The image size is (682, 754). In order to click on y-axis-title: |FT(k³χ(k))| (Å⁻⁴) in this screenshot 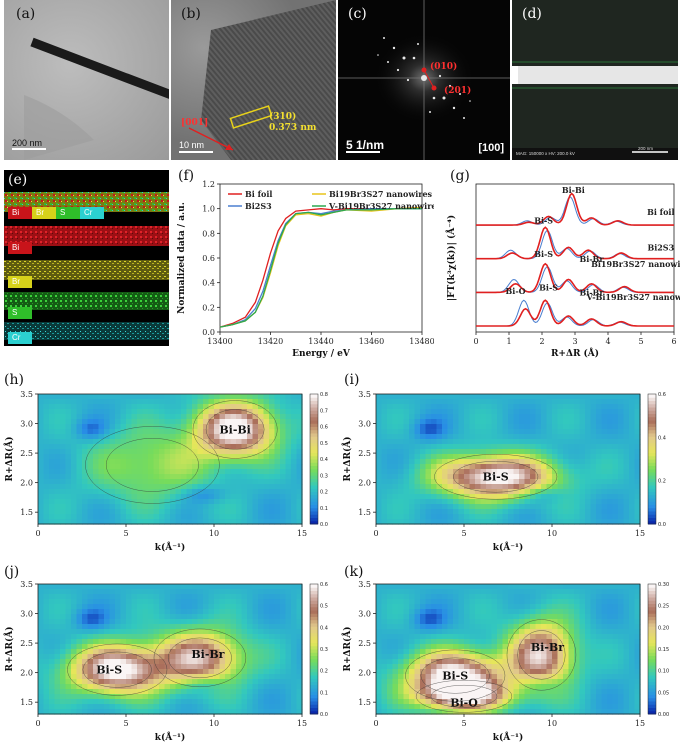, I will do `click(451, 258)`.